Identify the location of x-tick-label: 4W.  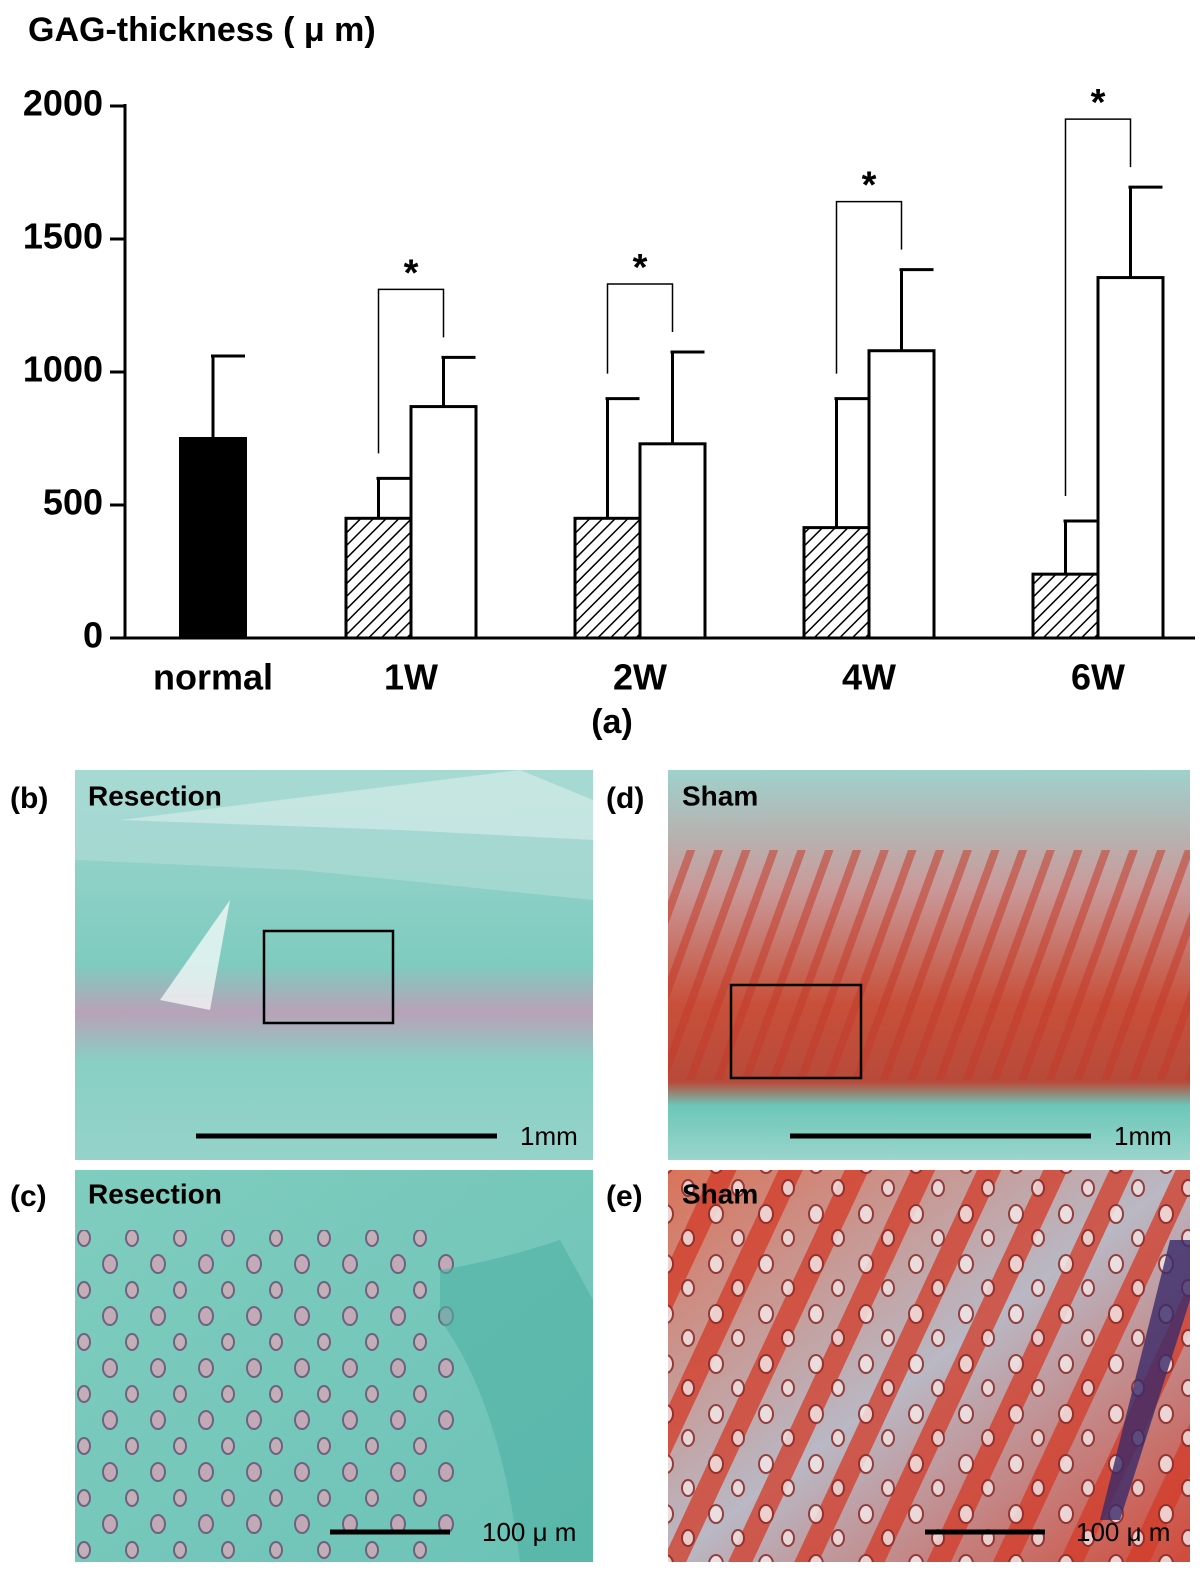
(869, 677).